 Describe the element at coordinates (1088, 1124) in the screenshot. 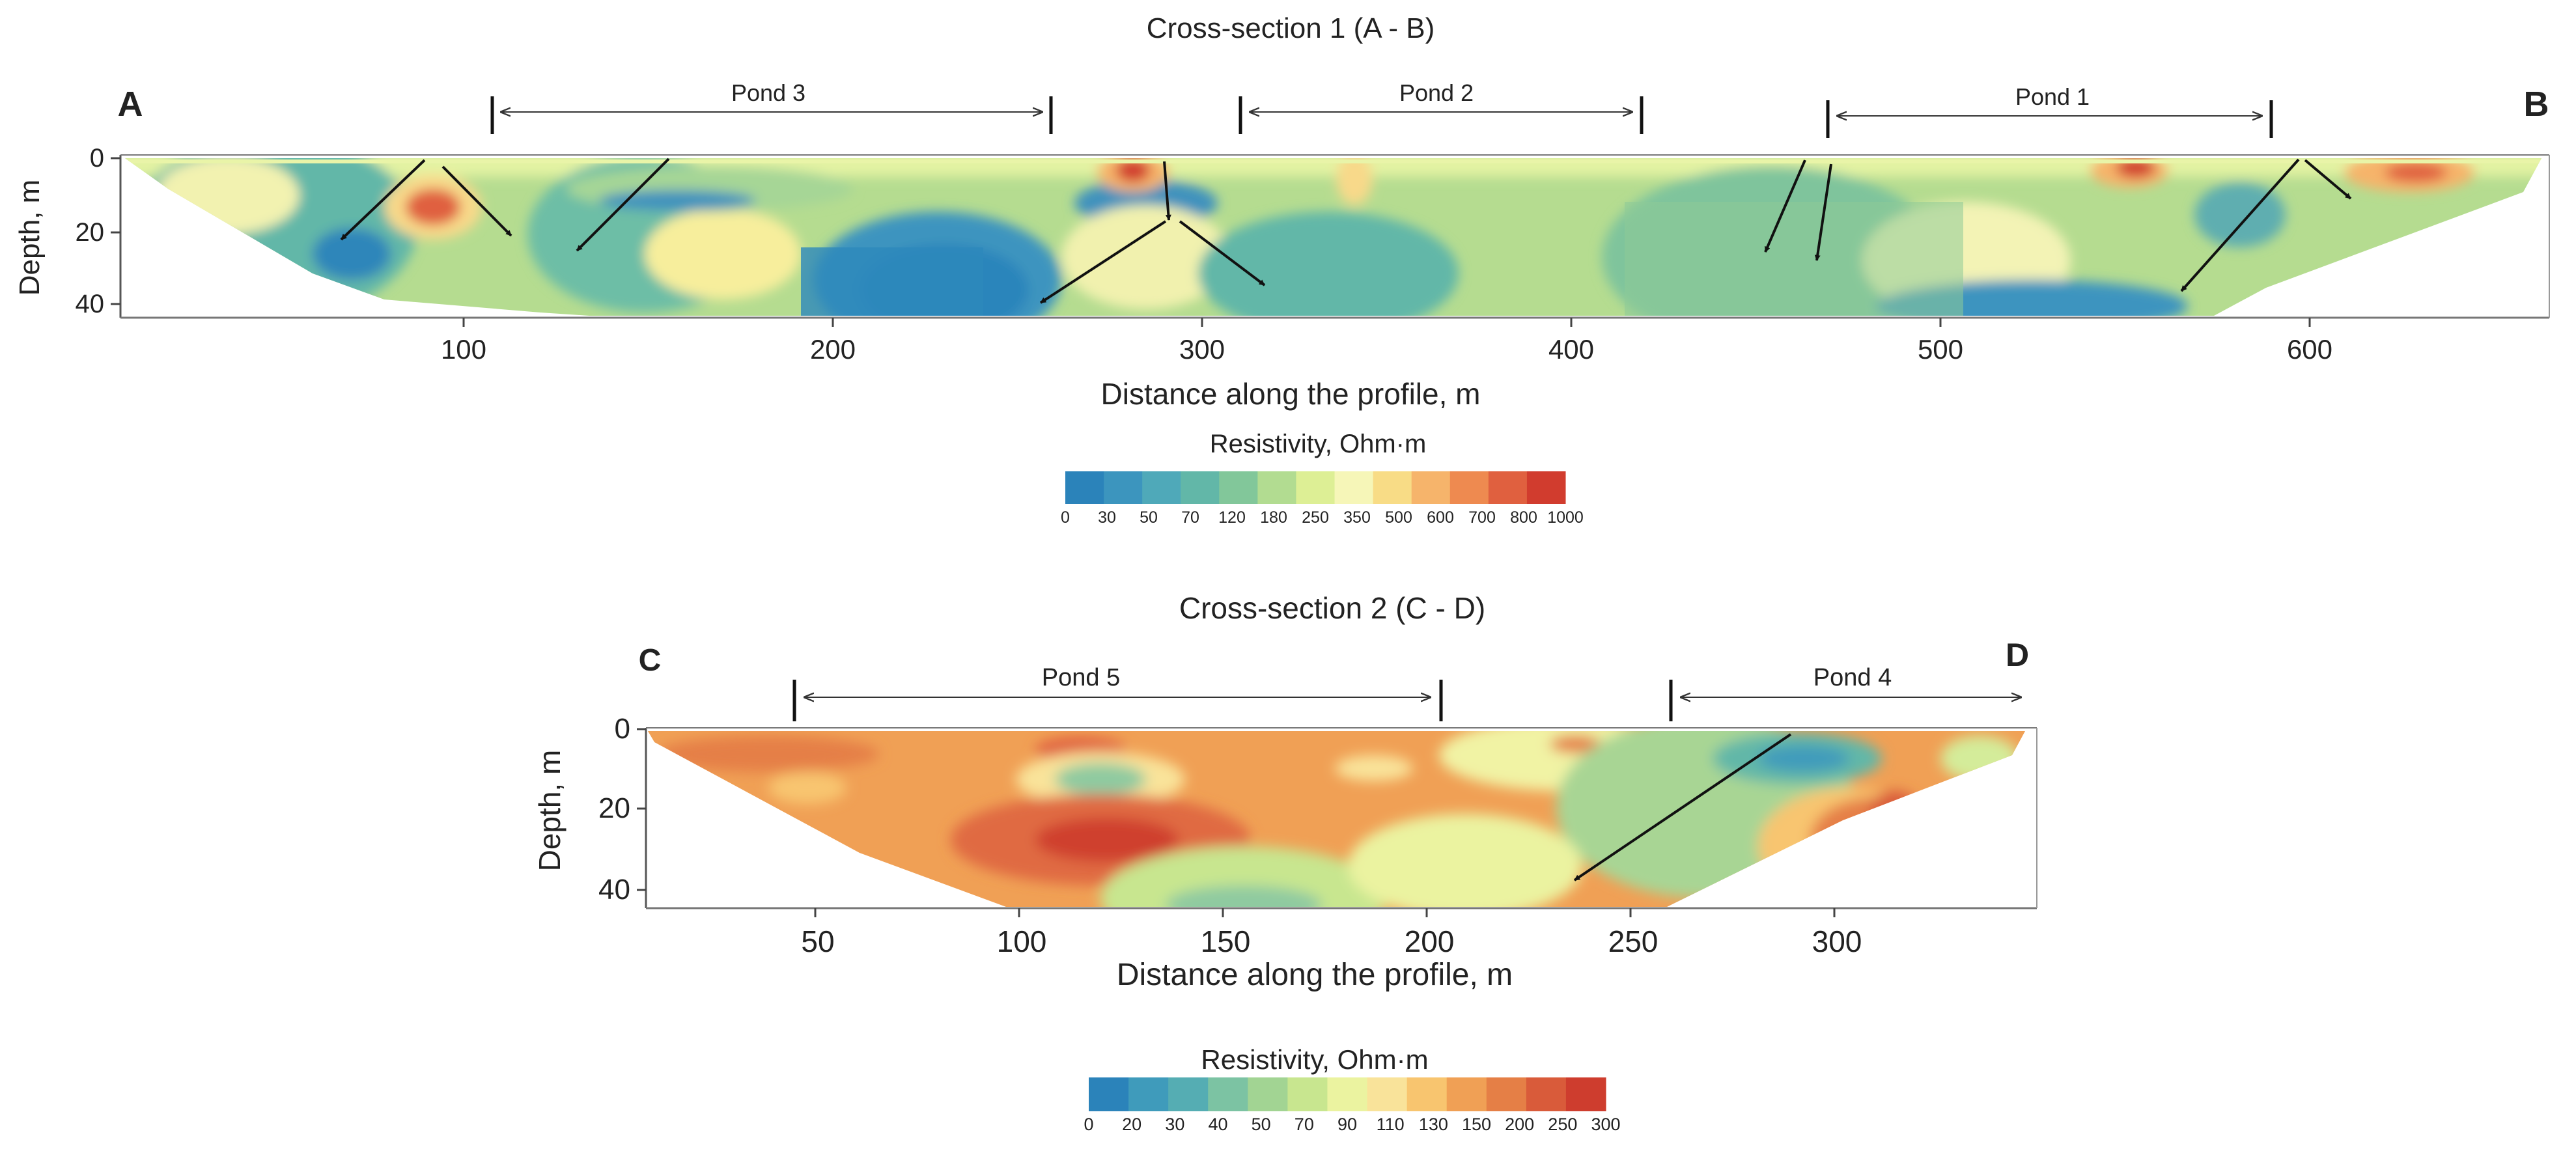

I see `legend-tick-label: 0` at that location.